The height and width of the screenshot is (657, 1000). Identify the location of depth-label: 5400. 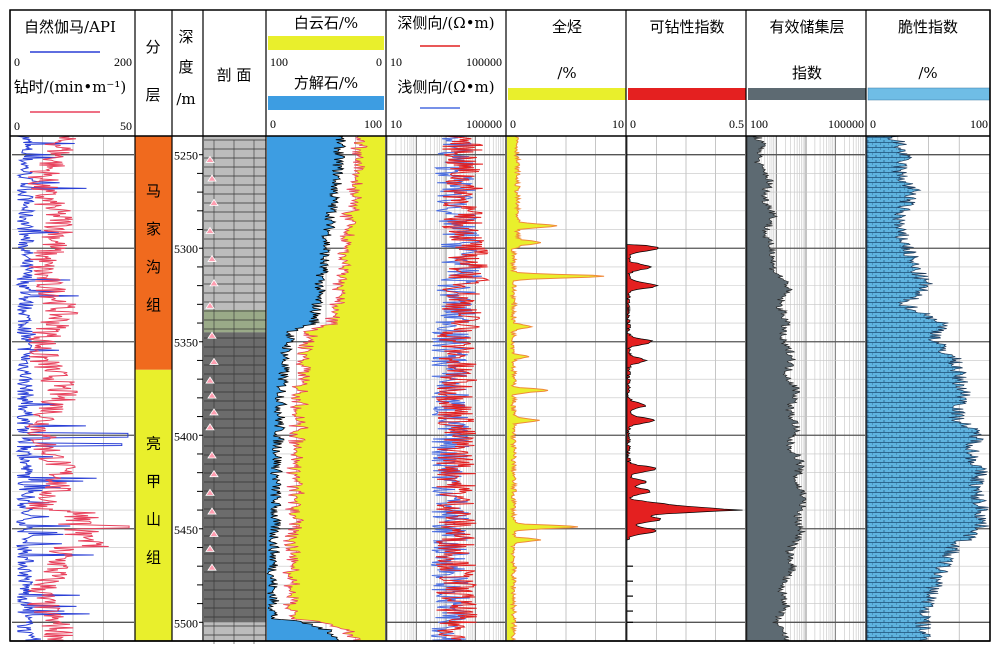
(186, 436).